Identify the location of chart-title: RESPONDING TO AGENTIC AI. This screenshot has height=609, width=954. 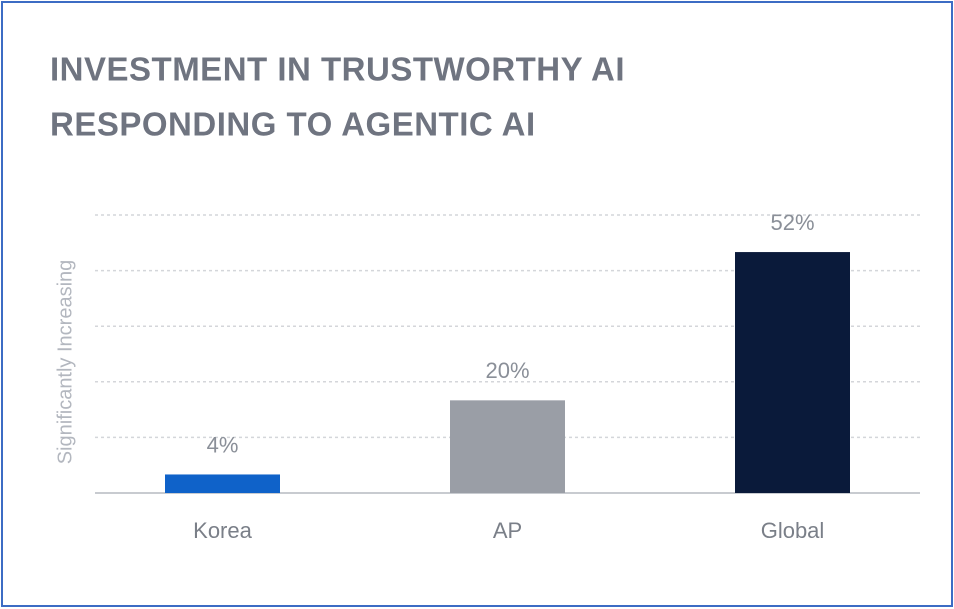
(293, 124).